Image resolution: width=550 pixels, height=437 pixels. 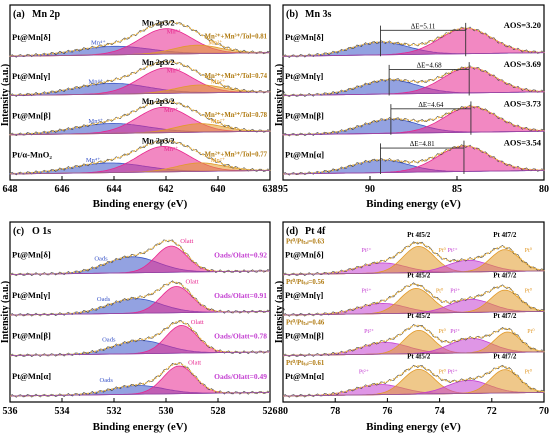 I want to click on spectrum: Pt@Mn[α] AOS=3.54 ΔE=4.81, so click(x=413, y=157).